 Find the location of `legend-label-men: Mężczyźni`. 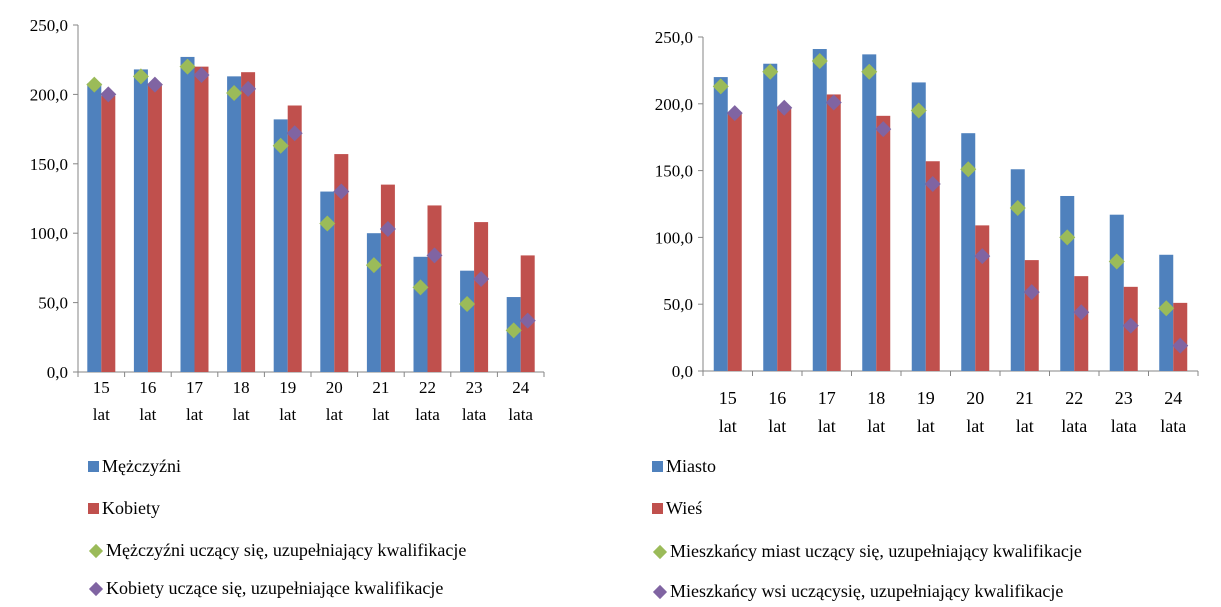

legend-label-men: Mężczyźni is located at coordinates (141, 466).